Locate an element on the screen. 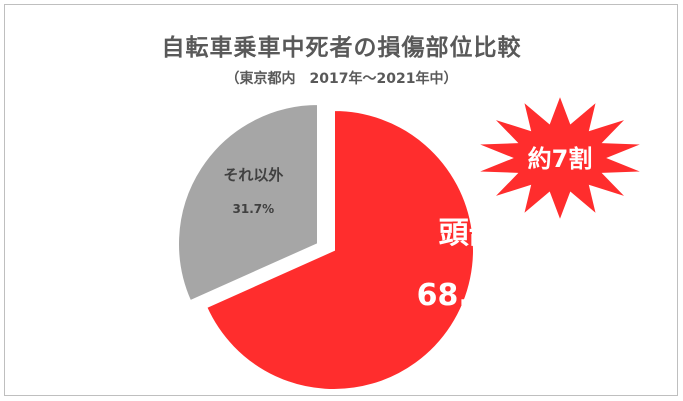 The image size is (683, 401). slice-label: それ以外 is located at coordinates (253, 175).